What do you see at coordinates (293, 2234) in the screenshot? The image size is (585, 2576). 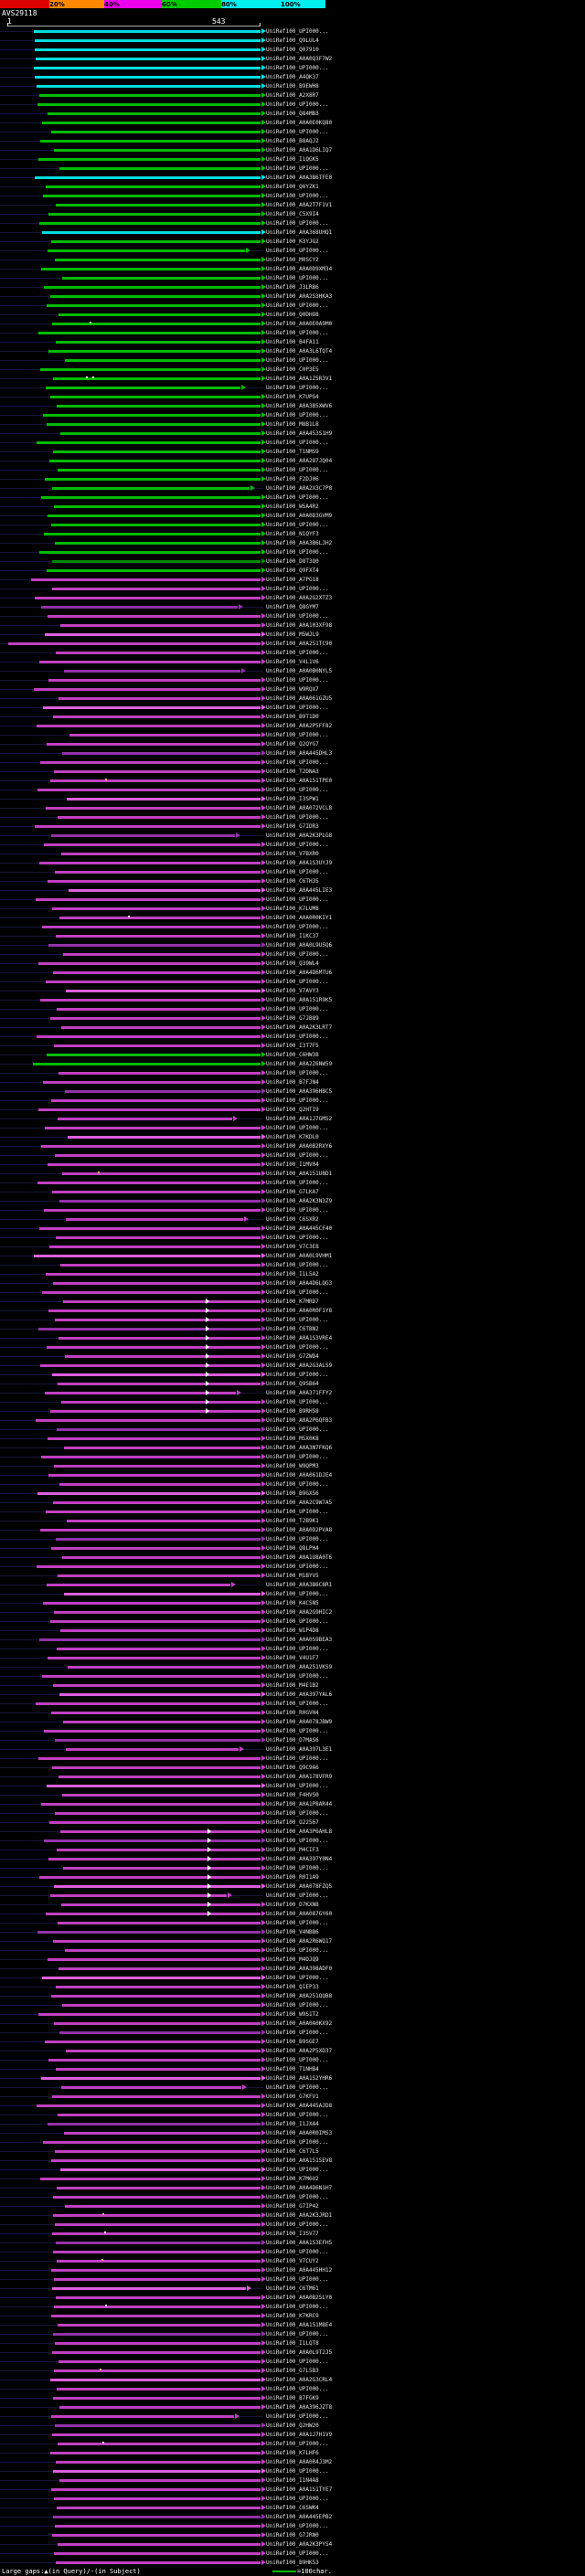 I see `hit-label: UniRef100_I3SV77` at bounding box center [293, 2234].